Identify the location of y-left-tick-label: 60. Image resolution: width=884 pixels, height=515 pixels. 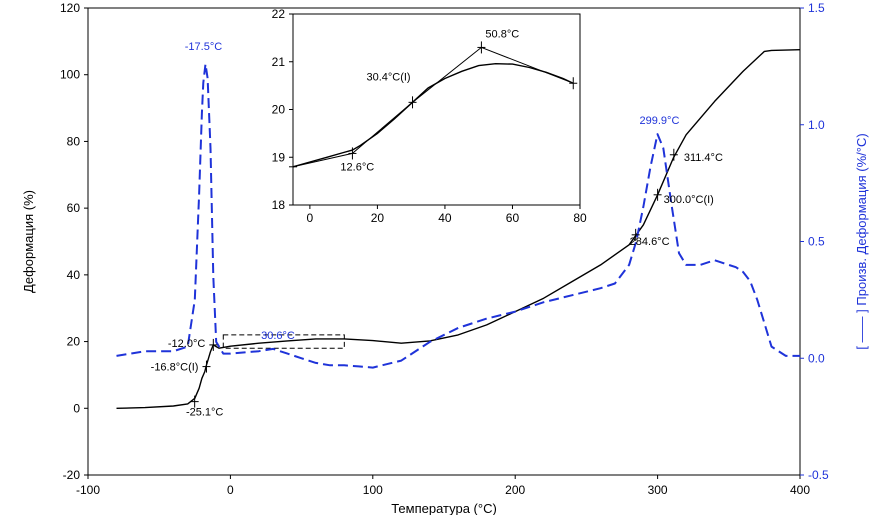
(74, 208).